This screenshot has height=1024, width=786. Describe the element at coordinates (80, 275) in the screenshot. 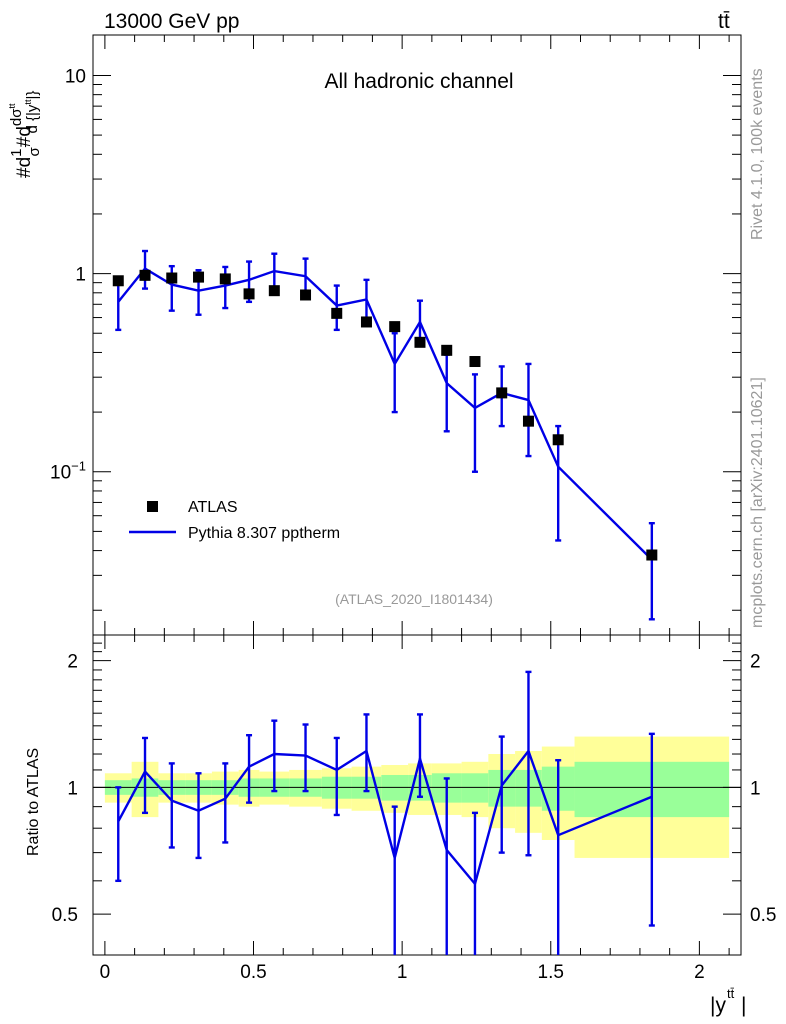

I see `y-tick-label-1: 1` at that location.